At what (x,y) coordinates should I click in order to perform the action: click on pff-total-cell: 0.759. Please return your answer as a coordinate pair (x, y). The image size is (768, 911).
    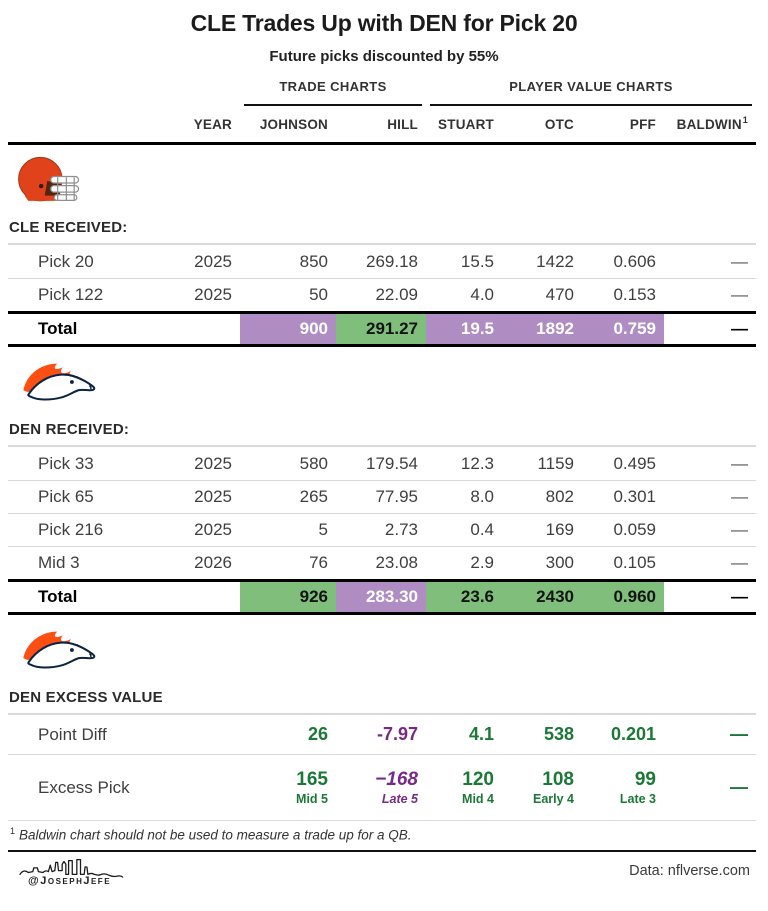
    Looking at the image, I should click on (623, 329).